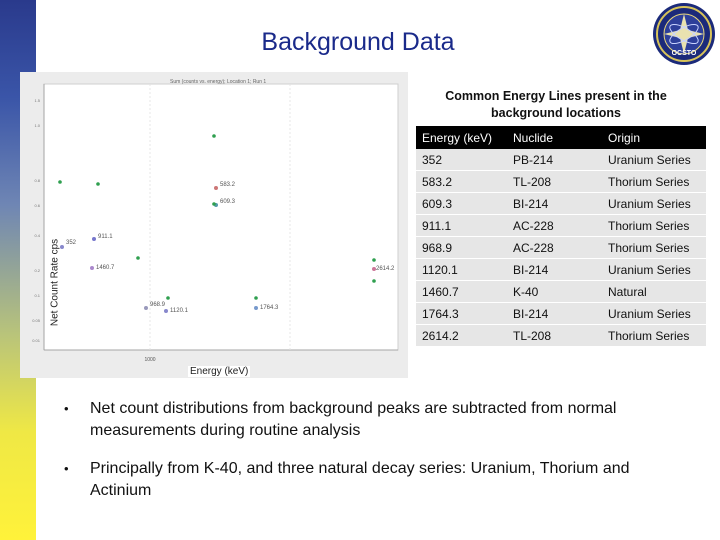 The image size is (720, 540). Describe the element at coordinates (461, 335) in the screenshot. I see `energy-cell: 2614.2` at that location.